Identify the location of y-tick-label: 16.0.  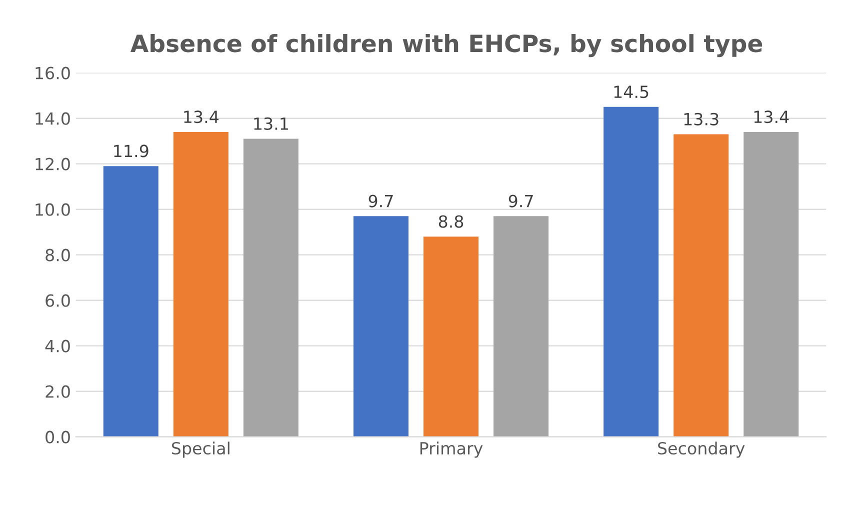
(53, 73).